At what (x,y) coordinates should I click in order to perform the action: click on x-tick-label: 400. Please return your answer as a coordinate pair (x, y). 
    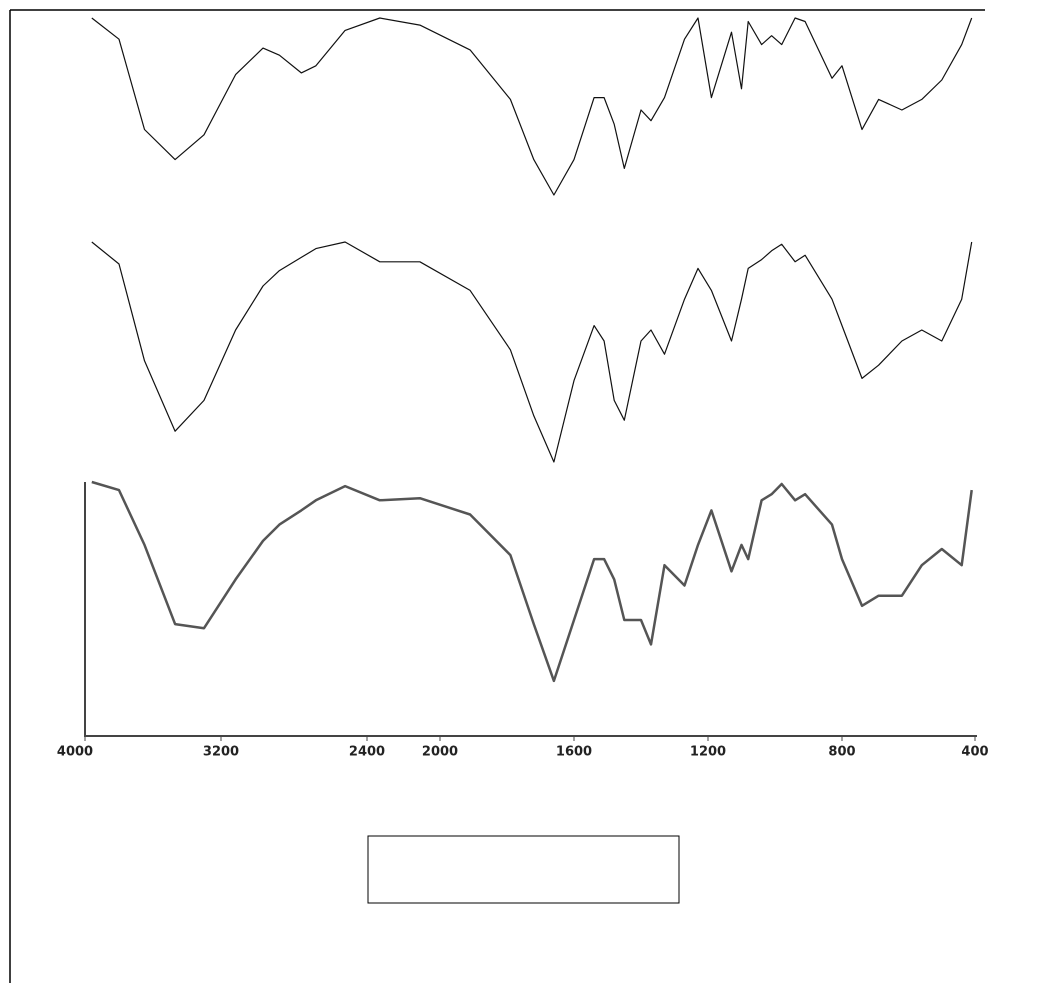
    Looking at the image, I should click on (974, 752).